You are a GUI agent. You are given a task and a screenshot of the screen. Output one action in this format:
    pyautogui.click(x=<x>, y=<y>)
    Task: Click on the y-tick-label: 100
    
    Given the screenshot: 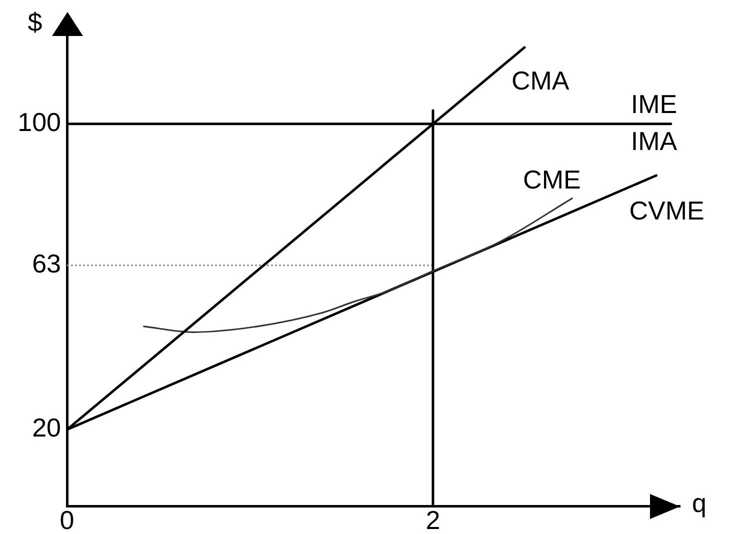 What is the action you would take?
    pyautogui.click(x=39, y=122)
    